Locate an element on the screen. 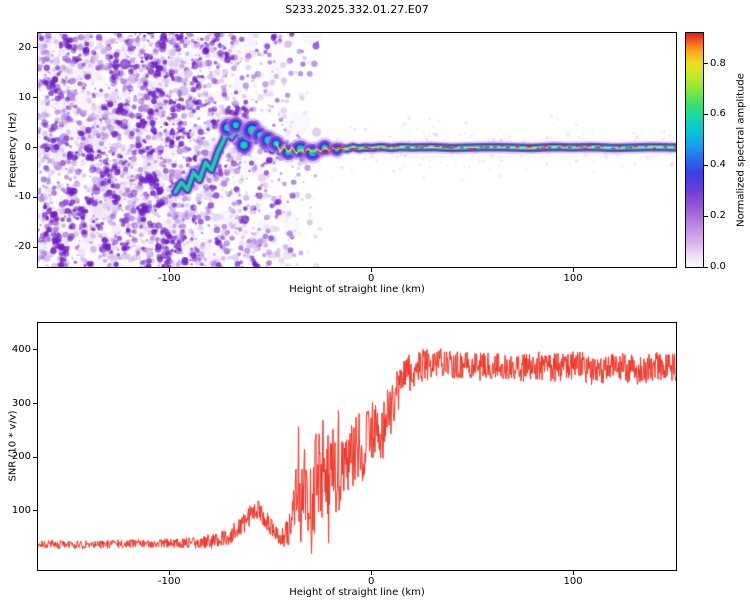 This screenshot has width=750, height=600. tick-label: 0.2 is located at coordinates (718, 216).